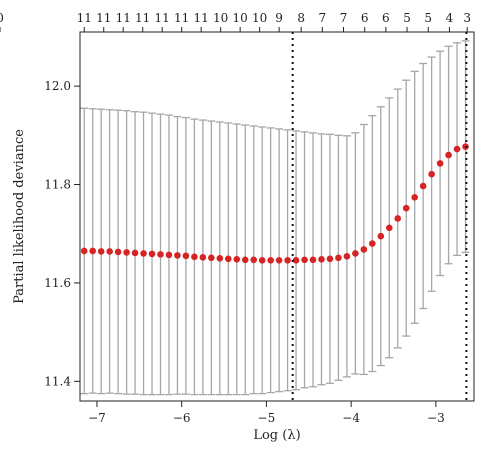  What do you see at coordinates (351, 418) in the screenshot?
I see `x-tick-label: −4` at bounding box center [351, 418].